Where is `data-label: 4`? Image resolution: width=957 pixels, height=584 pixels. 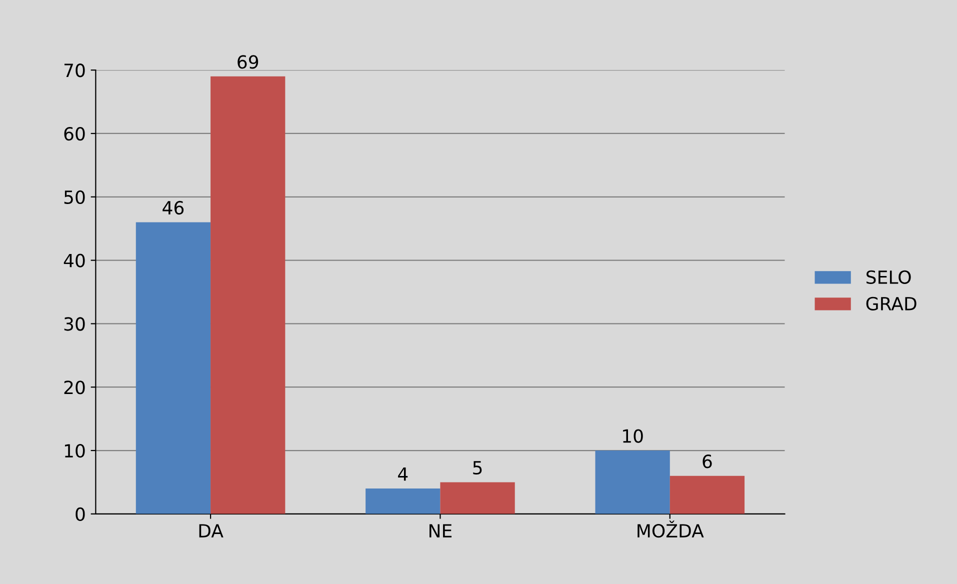
data-label: 4 is located at coordinates (403, 474).